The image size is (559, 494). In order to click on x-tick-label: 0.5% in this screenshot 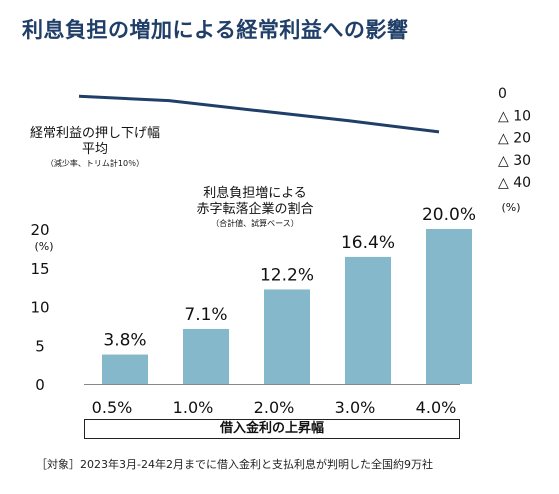, I will do `click(112, 407)`.